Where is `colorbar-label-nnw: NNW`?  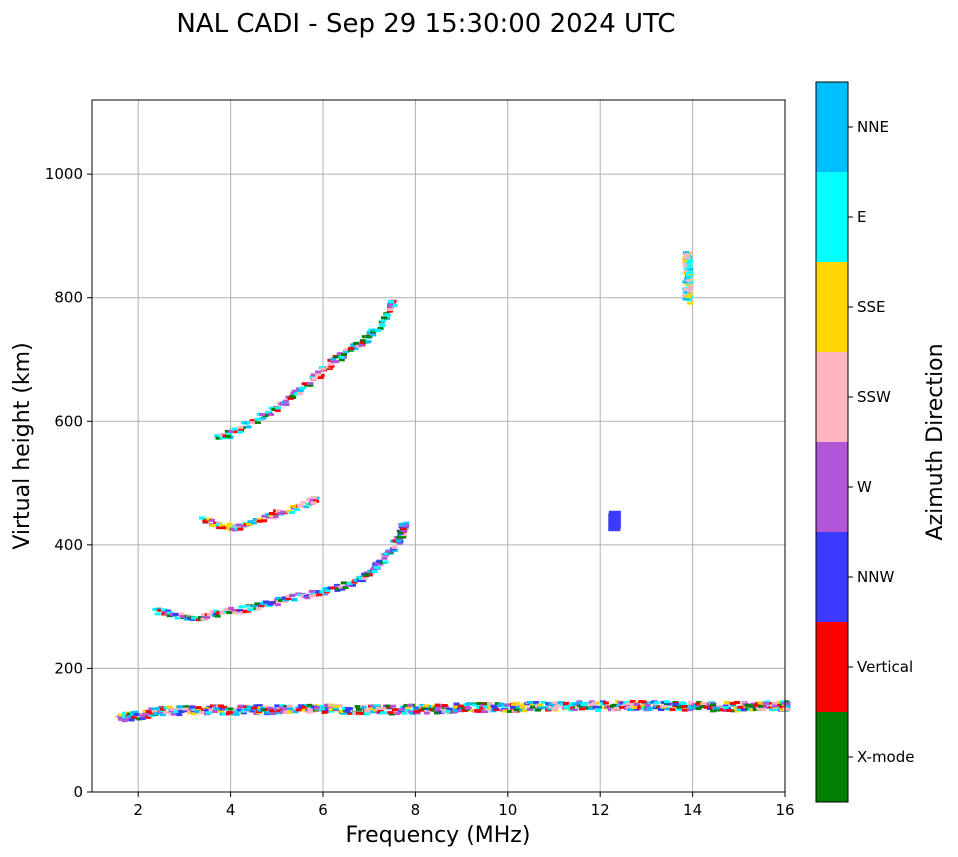 colorbar-label-nnw: NNW is located at coordinates (875, 577).